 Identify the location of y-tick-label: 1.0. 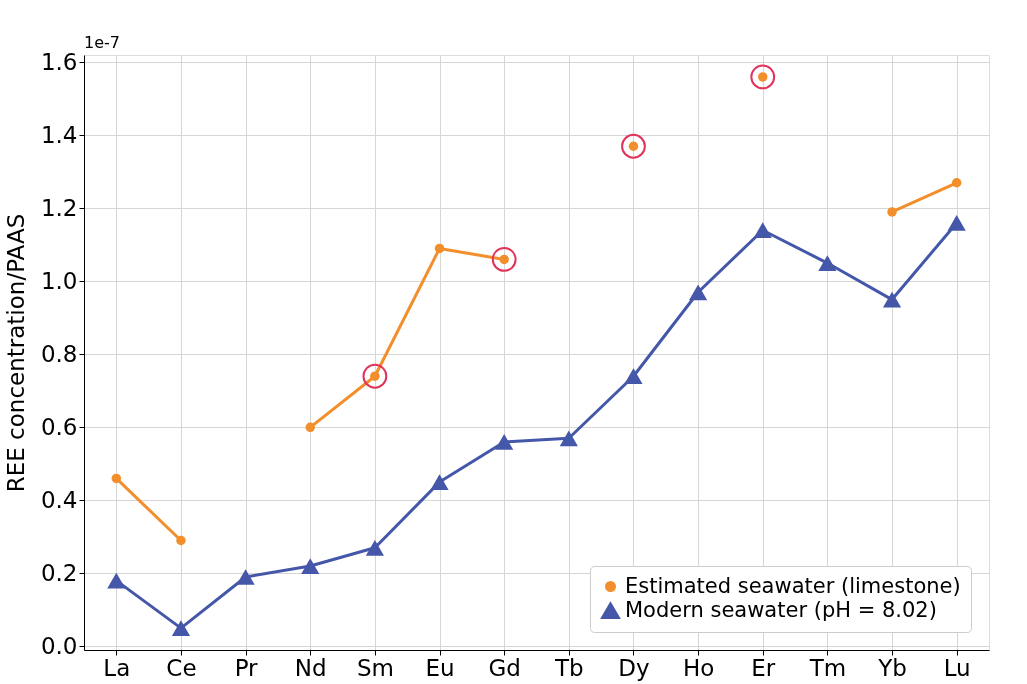
(59, 280).